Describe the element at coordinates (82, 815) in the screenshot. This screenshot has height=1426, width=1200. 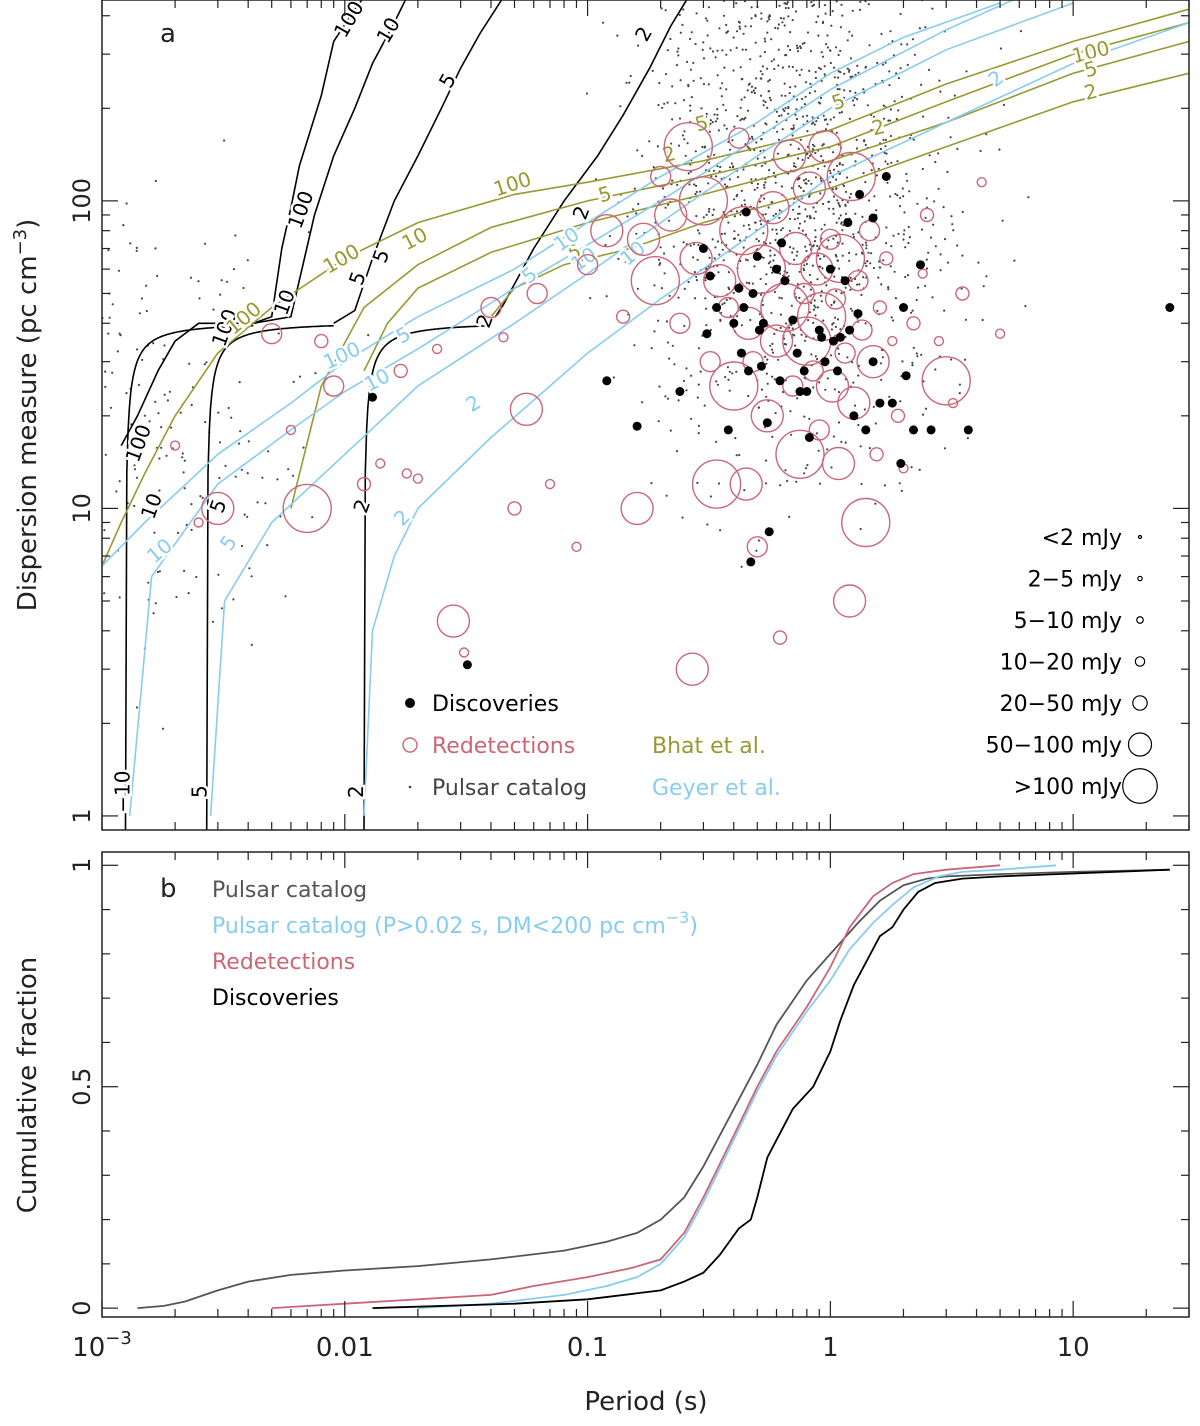
I see `y-tick-label: 1` at that location.